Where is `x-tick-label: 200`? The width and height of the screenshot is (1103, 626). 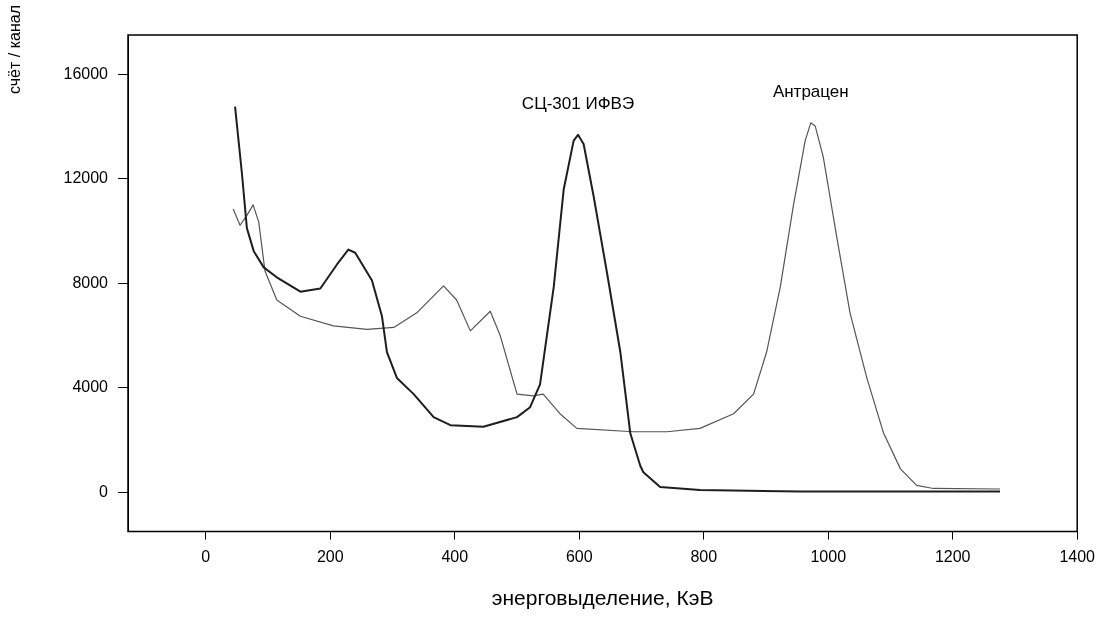 x-tick-label: 200 is located at coordinates (330, 556).